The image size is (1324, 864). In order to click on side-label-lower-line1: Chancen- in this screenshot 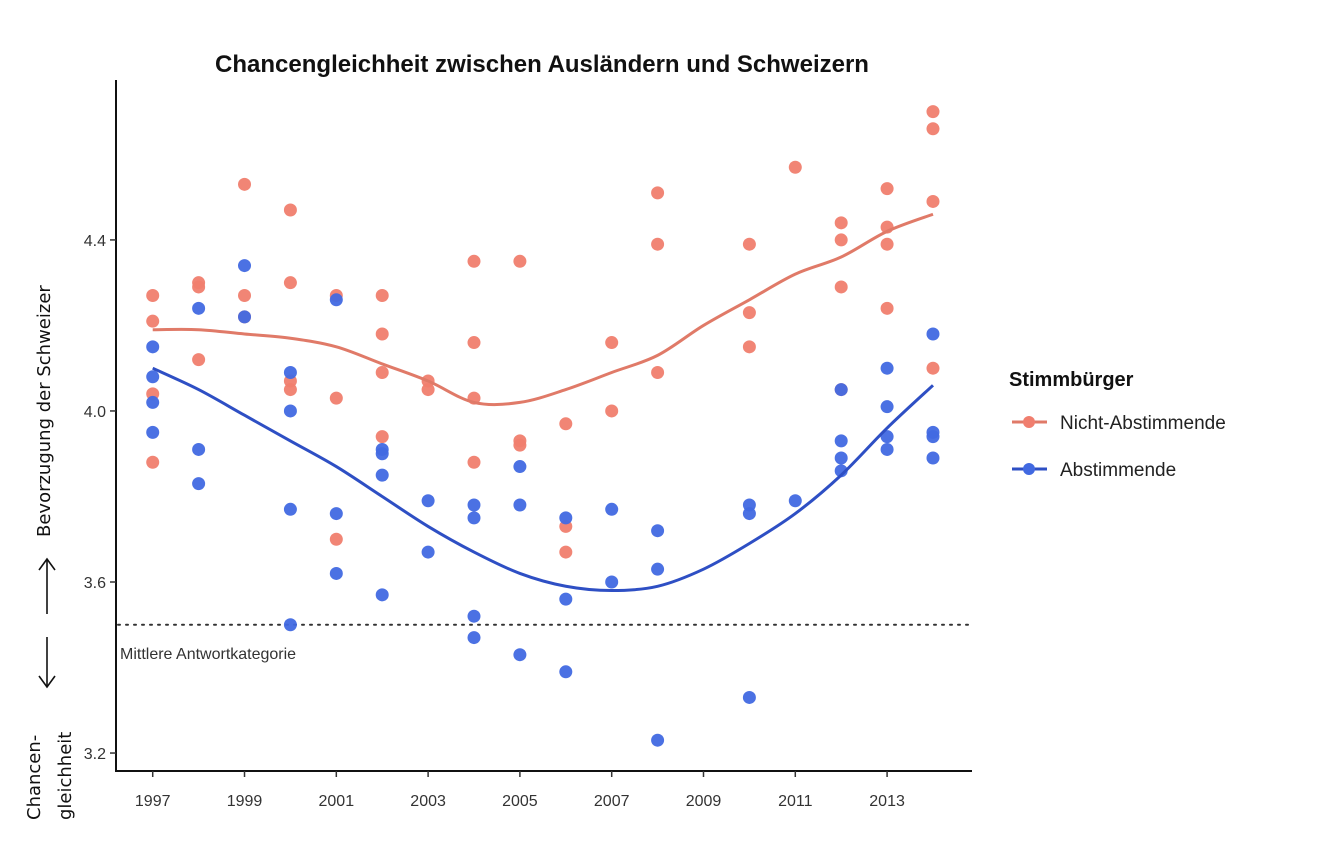, I will do `click(34, 777)`.